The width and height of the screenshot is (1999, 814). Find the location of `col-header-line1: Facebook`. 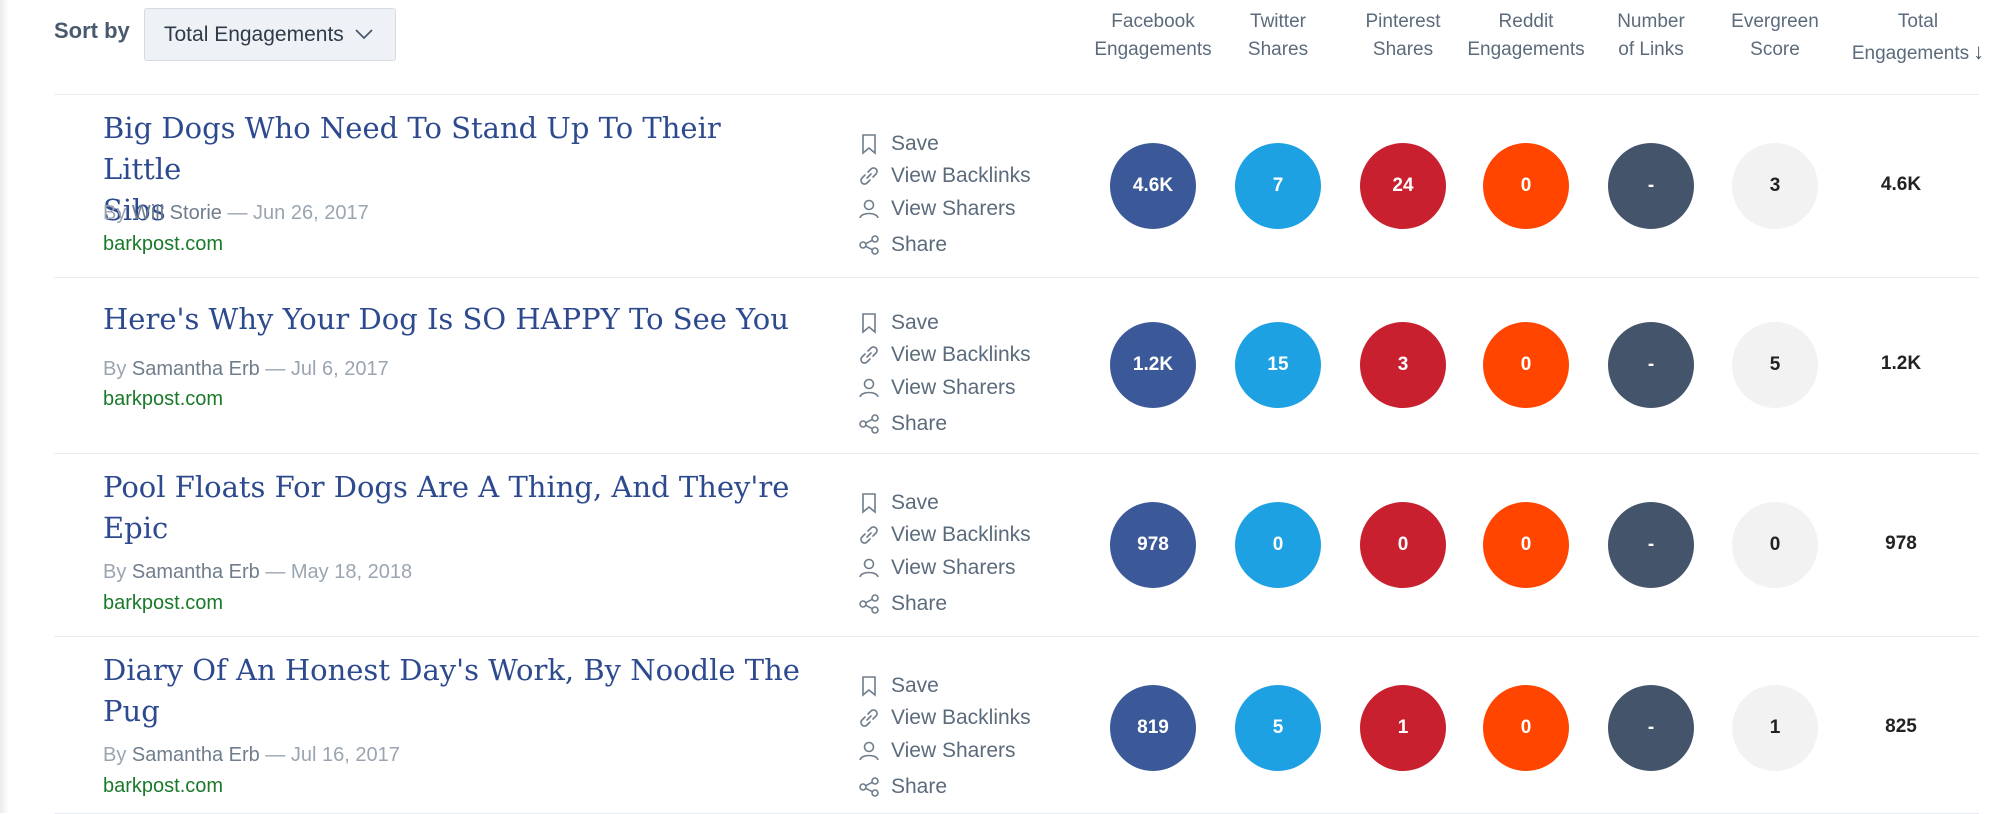

col-header-line1: Facebook is located at coordinates (1153, 21).